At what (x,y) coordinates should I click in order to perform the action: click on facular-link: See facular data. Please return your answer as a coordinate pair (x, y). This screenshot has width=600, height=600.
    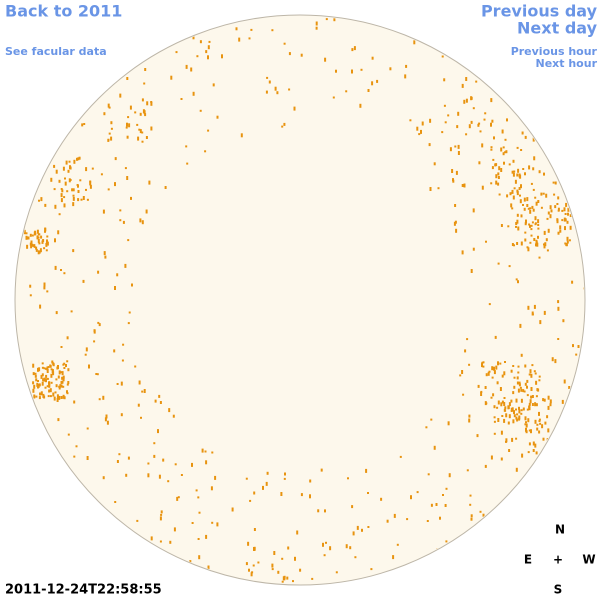
    Looking at the image, I should click on (56, 51).